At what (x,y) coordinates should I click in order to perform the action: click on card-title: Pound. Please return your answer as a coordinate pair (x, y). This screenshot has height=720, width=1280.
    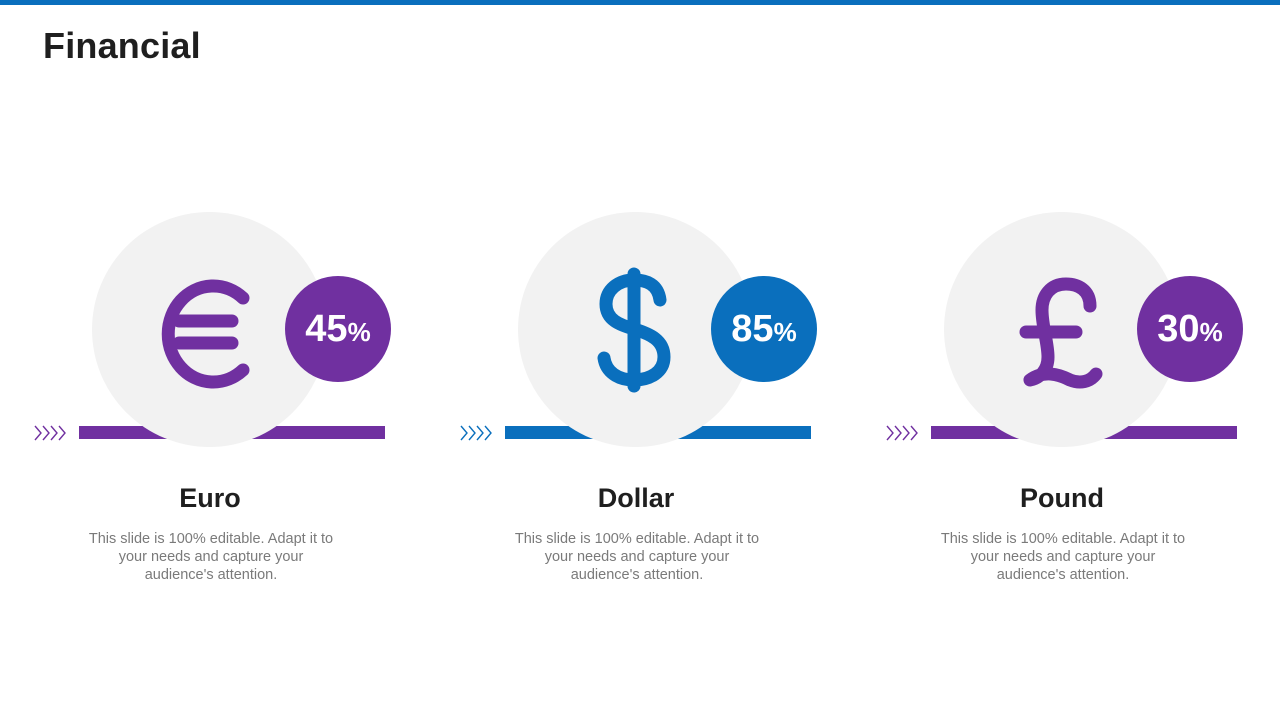
    Looking at the image, I should click on (1062, 498).